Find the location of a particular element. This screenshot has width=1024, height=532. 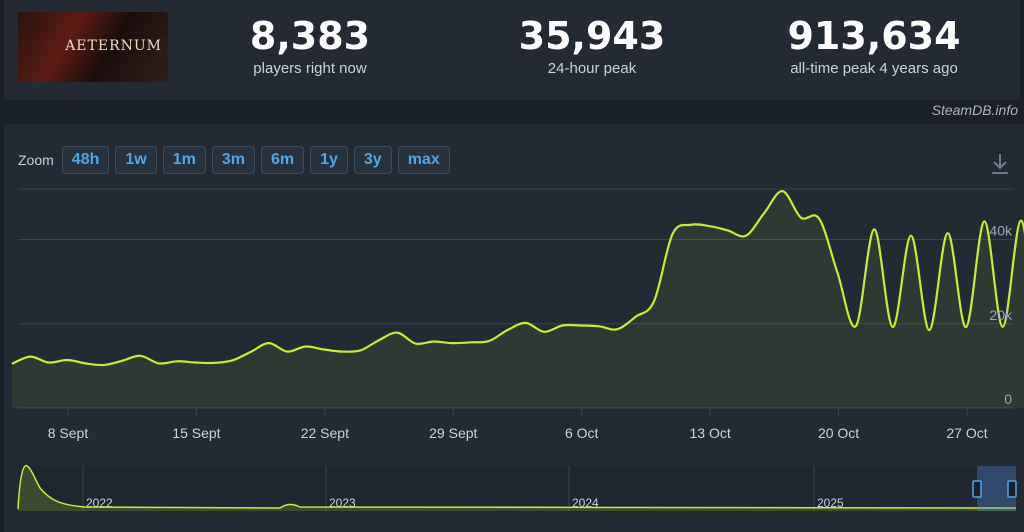

navigator-year-label: 2024 is located at coordinates (585, 503).